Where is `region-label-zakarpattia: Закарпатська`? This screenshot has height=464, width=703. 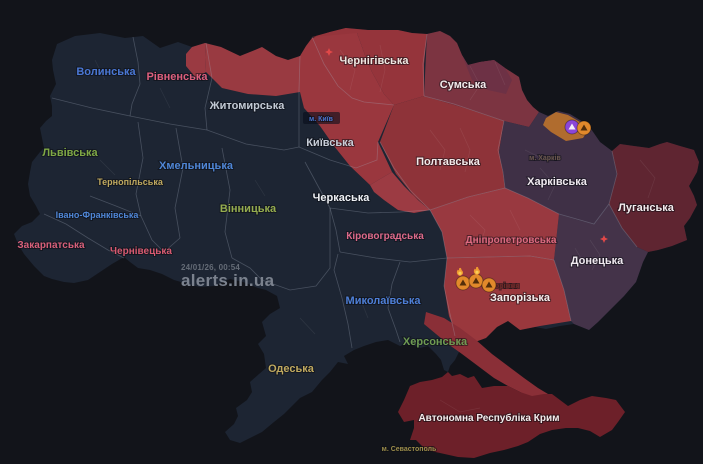
region-label-zakarpattia: Закарпатська is located at coordinates (51, 245).